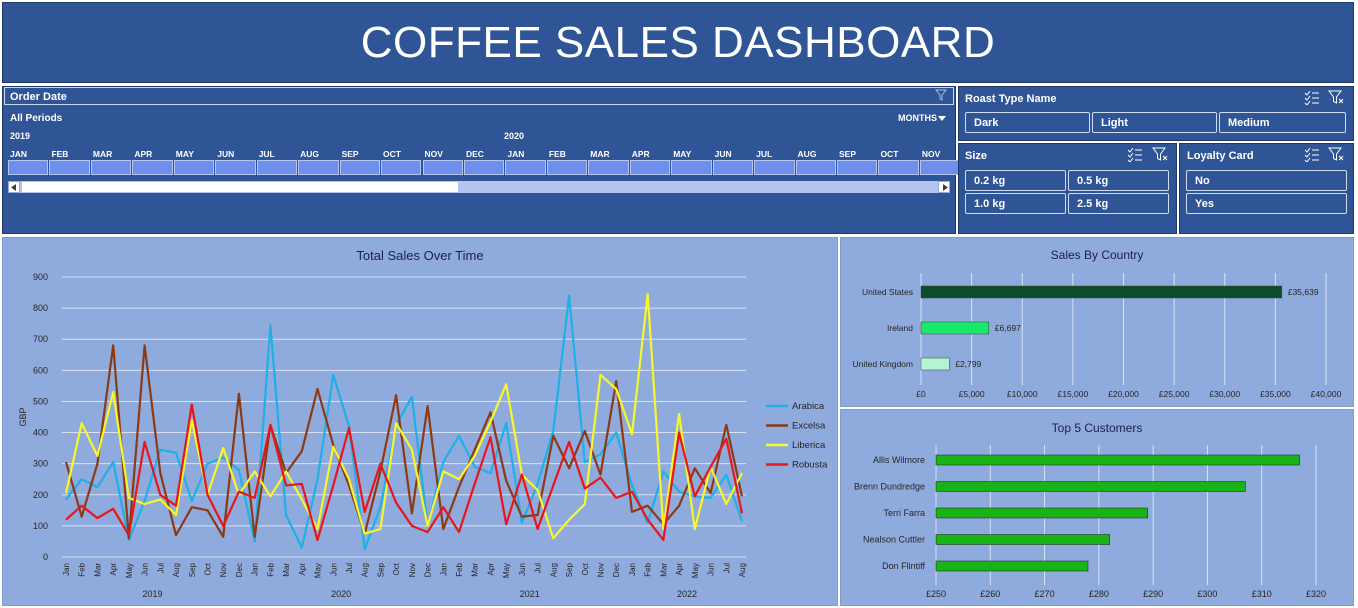 Image resolution: width=1358 pixels, height=608 pixels. What do you see at coordinates (420, 255) in the screenshot?
I see `line-chart-title: Total Sales Over Time` at bounding box center [420, 255].